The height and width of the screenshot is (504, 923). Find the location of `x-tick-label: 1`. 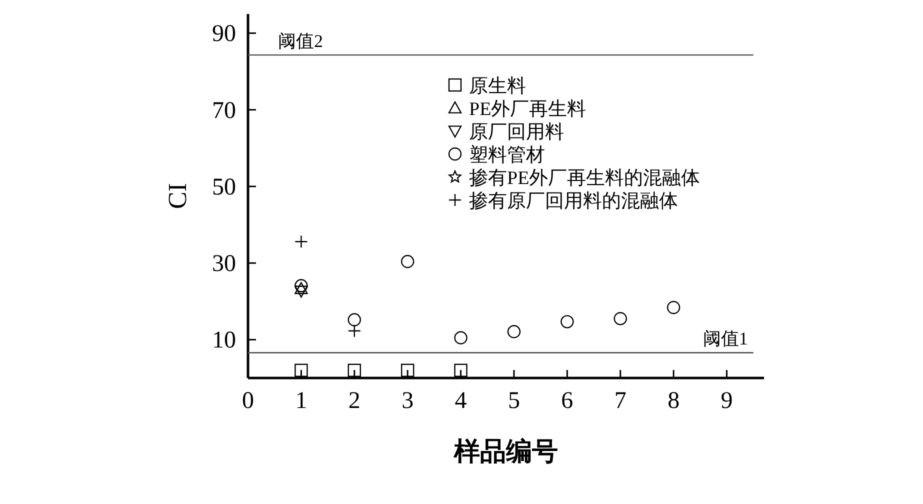

x-tick-label: 1 is located at coordinates (301, 401).